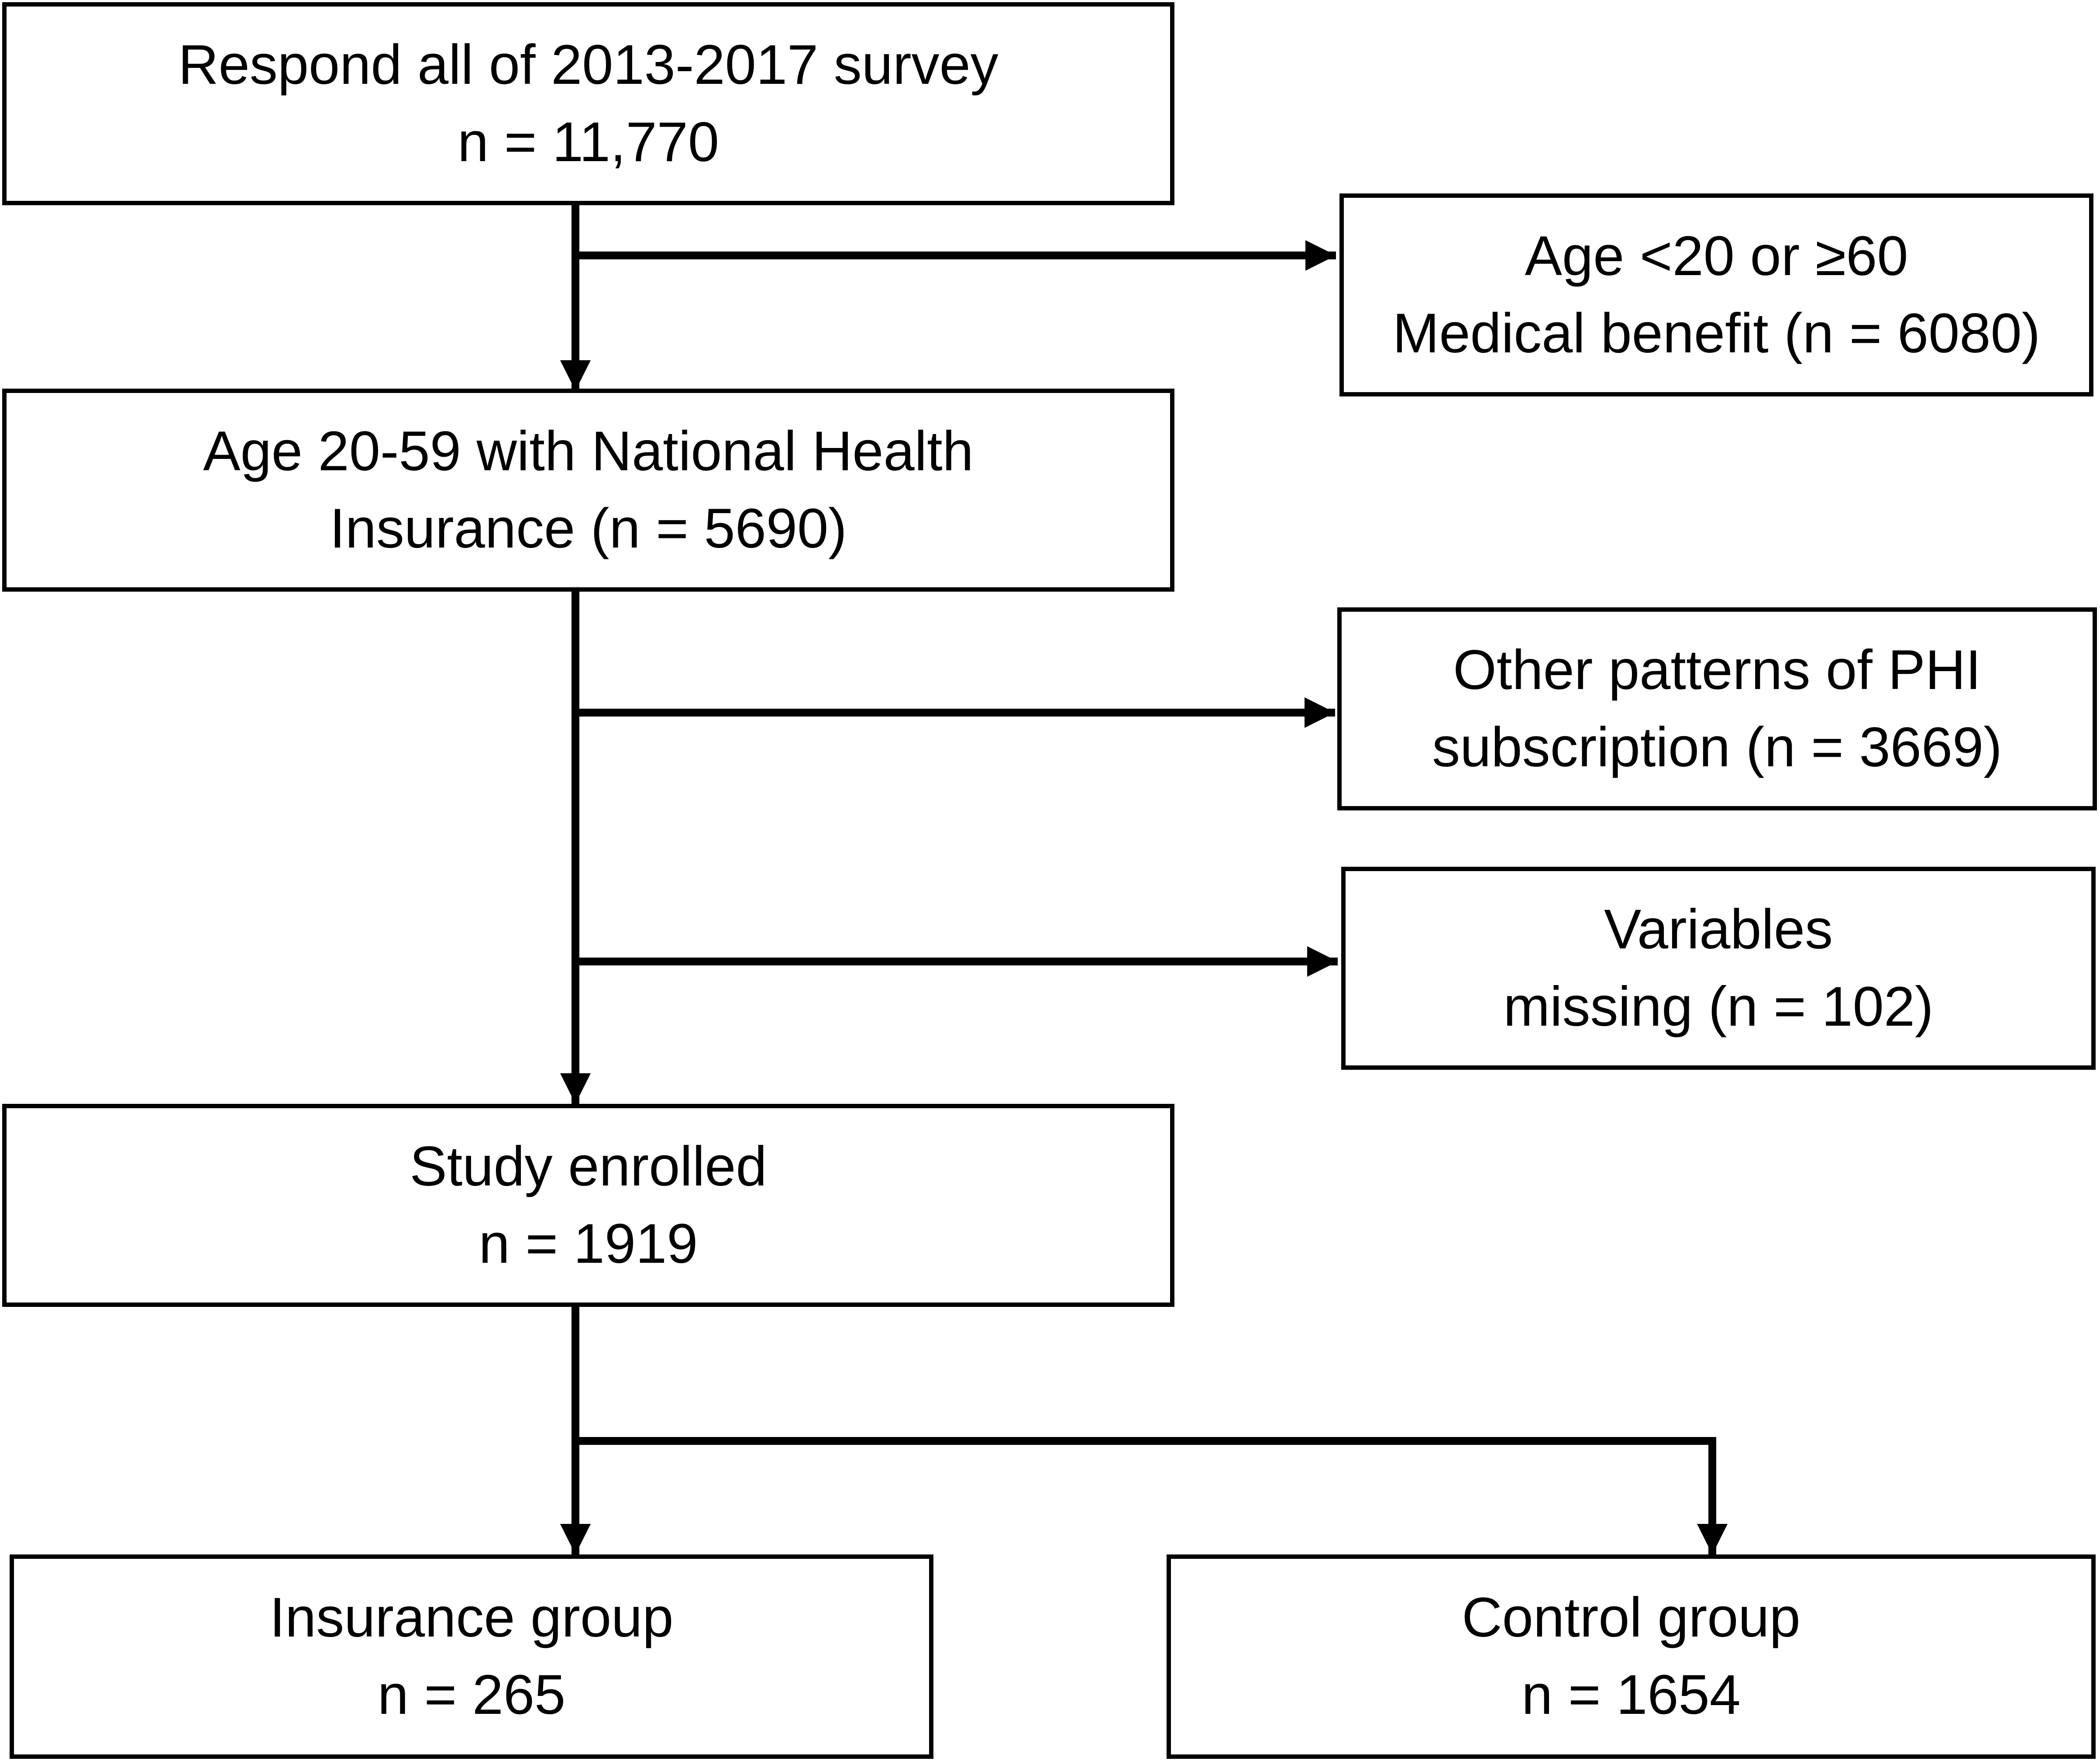 The height and width of the screenshot is (1761, 2100). Describe the element at coordinates (1717, 669) in the screenshot. I see `box-excluded-phi-line1: Other patterns of PHI` at that location.